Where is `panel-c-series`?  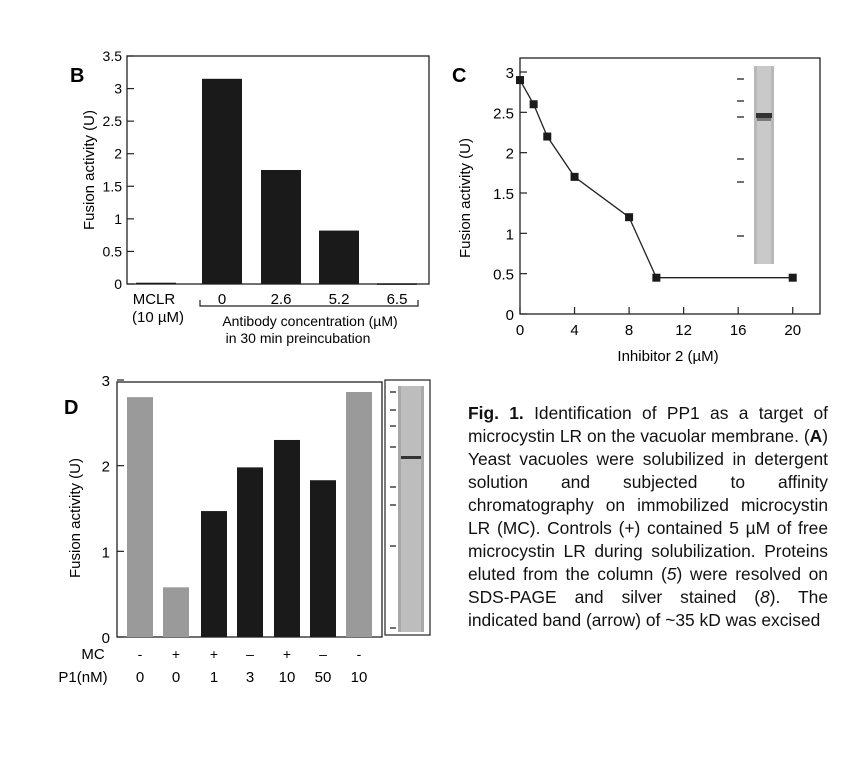
panel-c-series is located at coordinates (656, 179).